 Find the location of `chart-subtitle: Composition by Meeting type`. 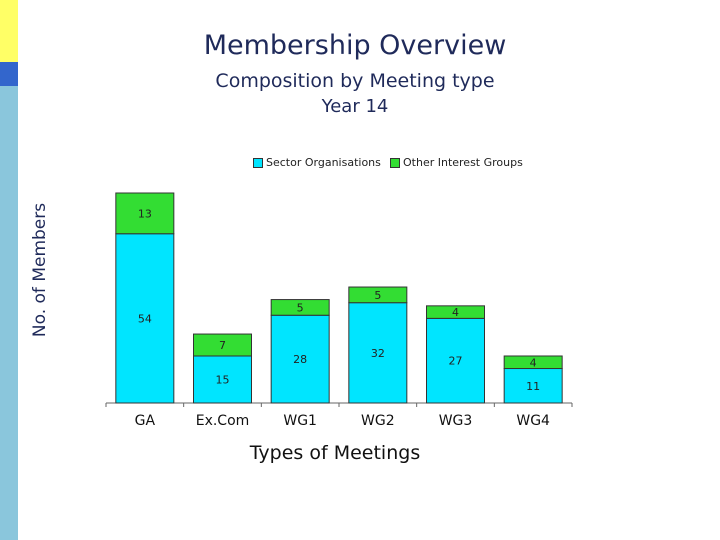

chart-subtitle: Composition by Meeting type is located at coordinates (355, 81).